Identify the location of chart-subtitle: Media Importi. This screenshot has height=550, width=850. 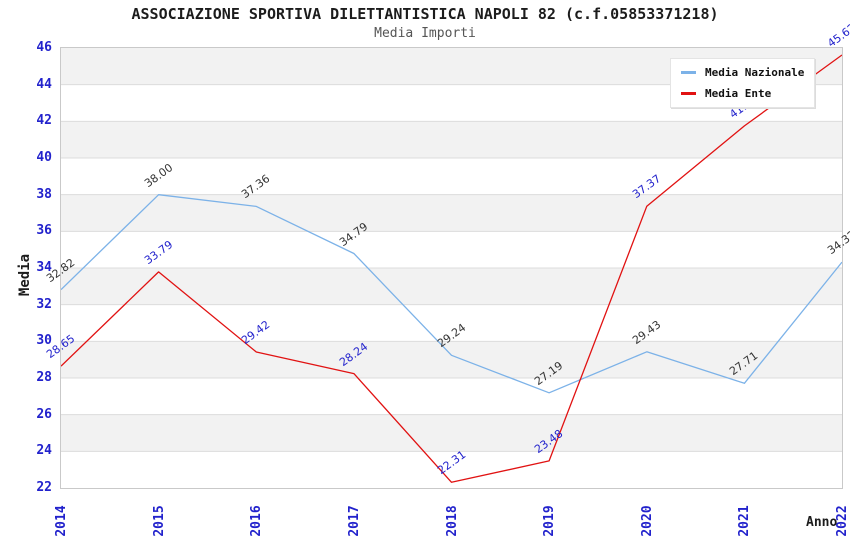
(425, 33).